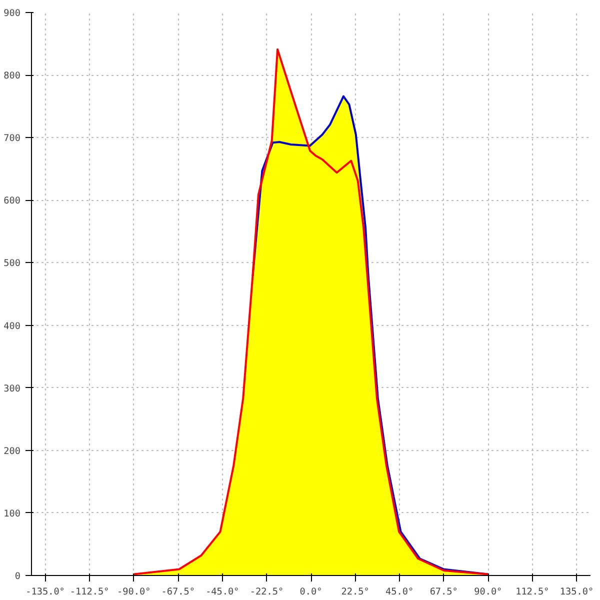 This screenshot has width=600, height=600. What do you see at coordinates (12, 451) in the screenshot?
I see `y-tick-label: 200` at bounding box center [12, 451].